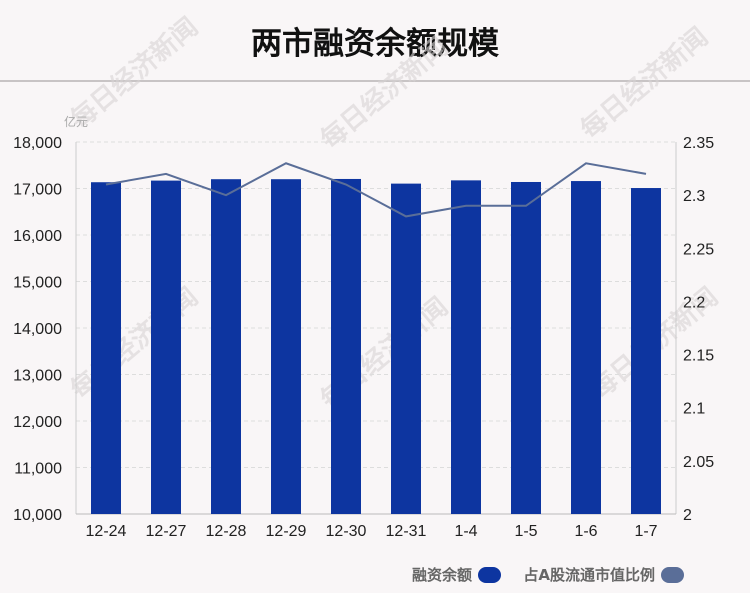 The image size is (750, 593). Describe the element at coordinates (687, 515) in the screenshot. I see `right-tick-label: 2` at that location.